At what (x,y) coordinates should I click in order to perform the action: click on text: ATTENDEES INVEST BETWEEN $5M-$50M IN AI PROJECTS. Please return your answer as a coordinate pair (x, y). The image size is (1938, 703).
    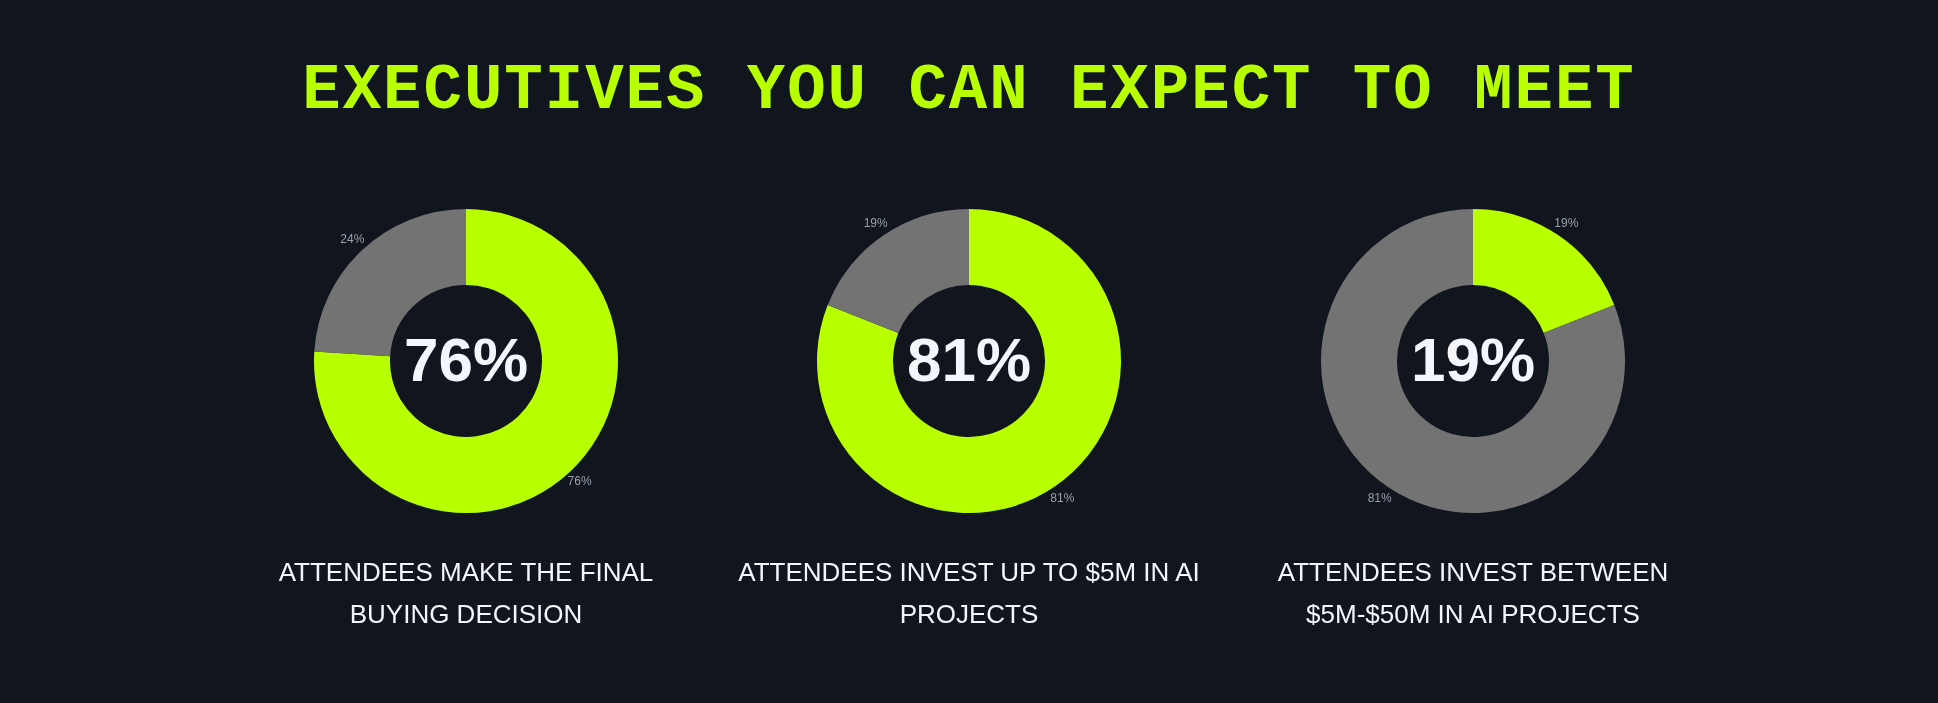
    Looking at the image, I should click on (1473, 593).